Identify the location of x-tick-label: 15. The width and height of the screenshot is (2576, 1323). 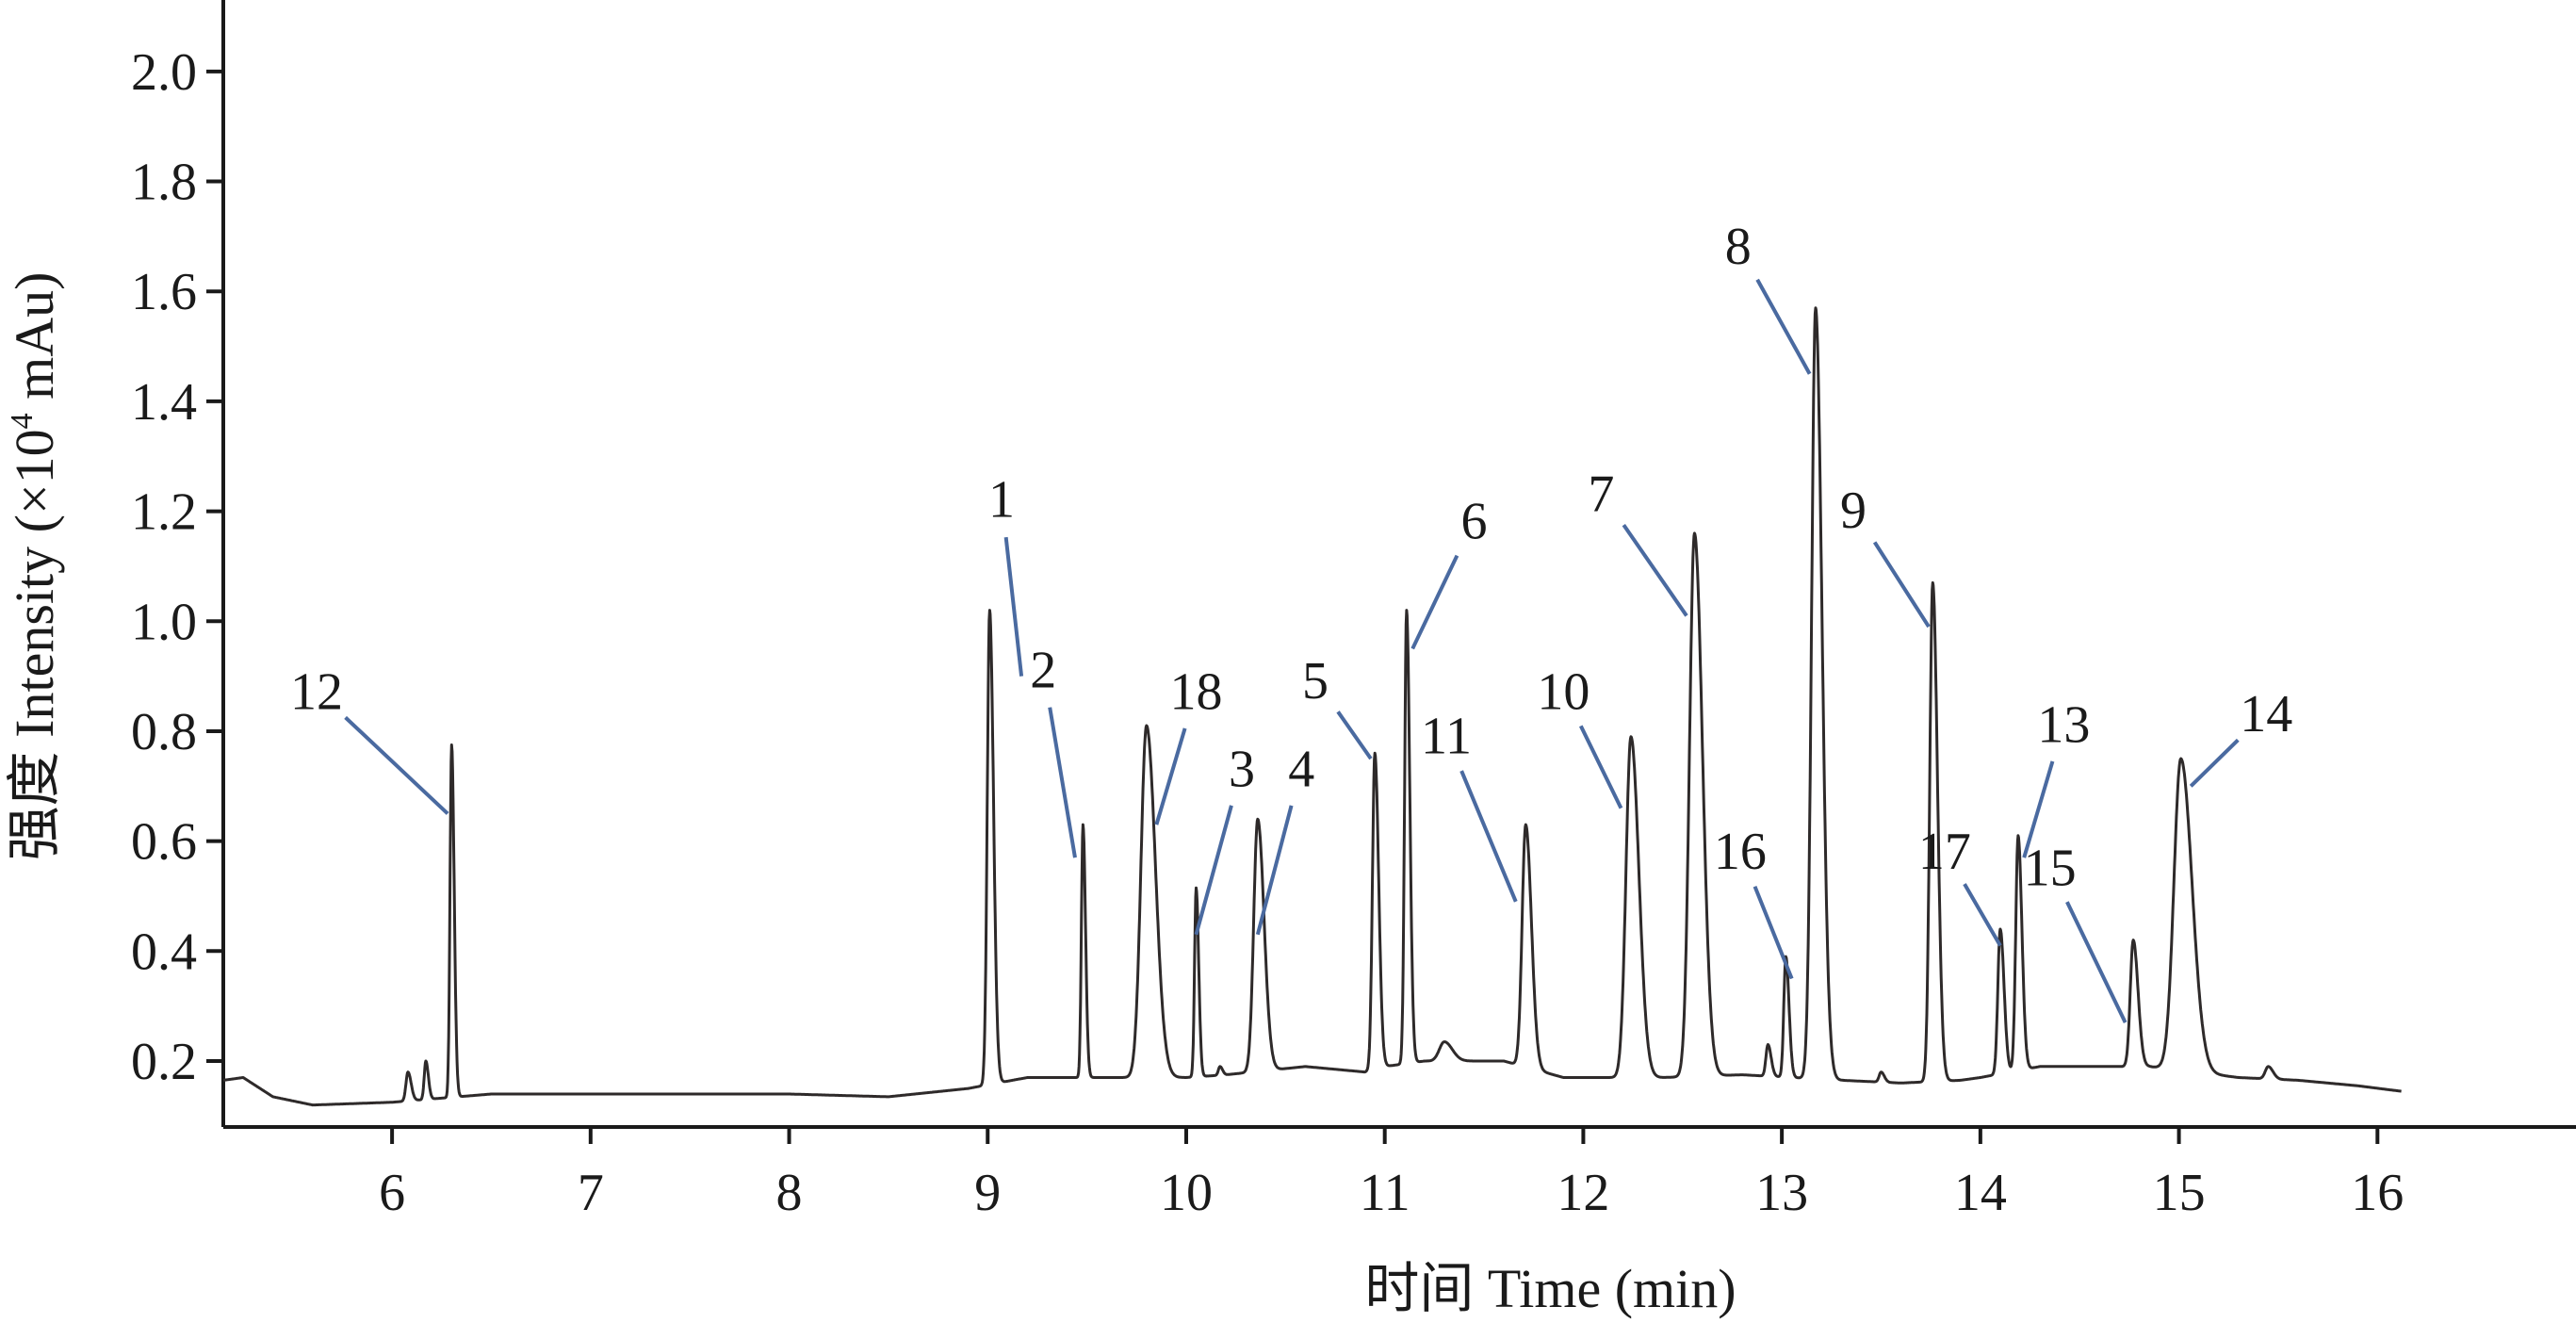
(2179, 1193).